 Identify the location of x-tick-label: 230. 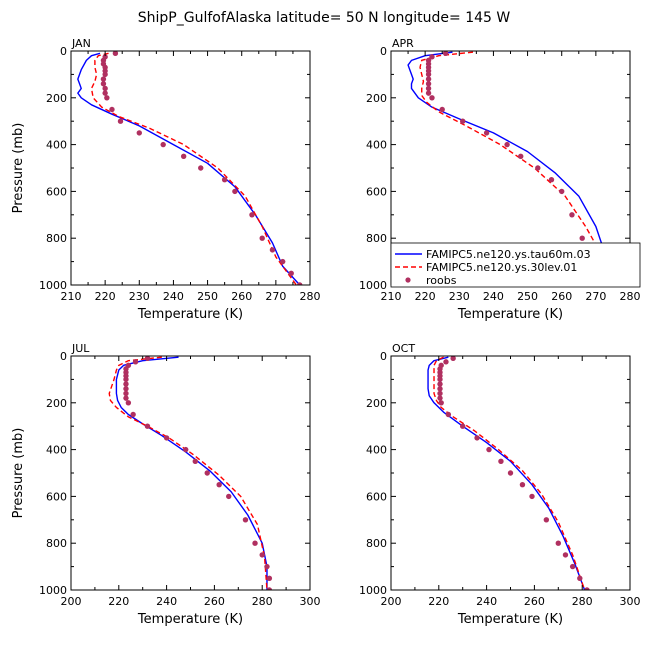
(459, 296).